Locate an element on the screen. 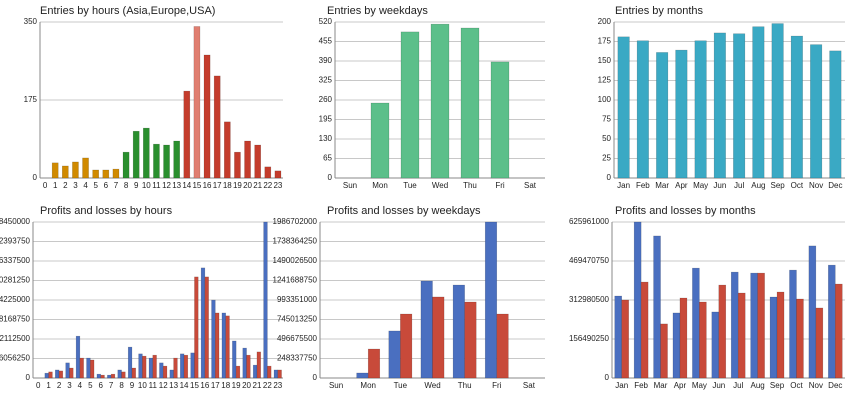 The image size is (860, 400). chart-title: Entries by hours (Asia,Europe,USA) is located at coordinates (127, 11).